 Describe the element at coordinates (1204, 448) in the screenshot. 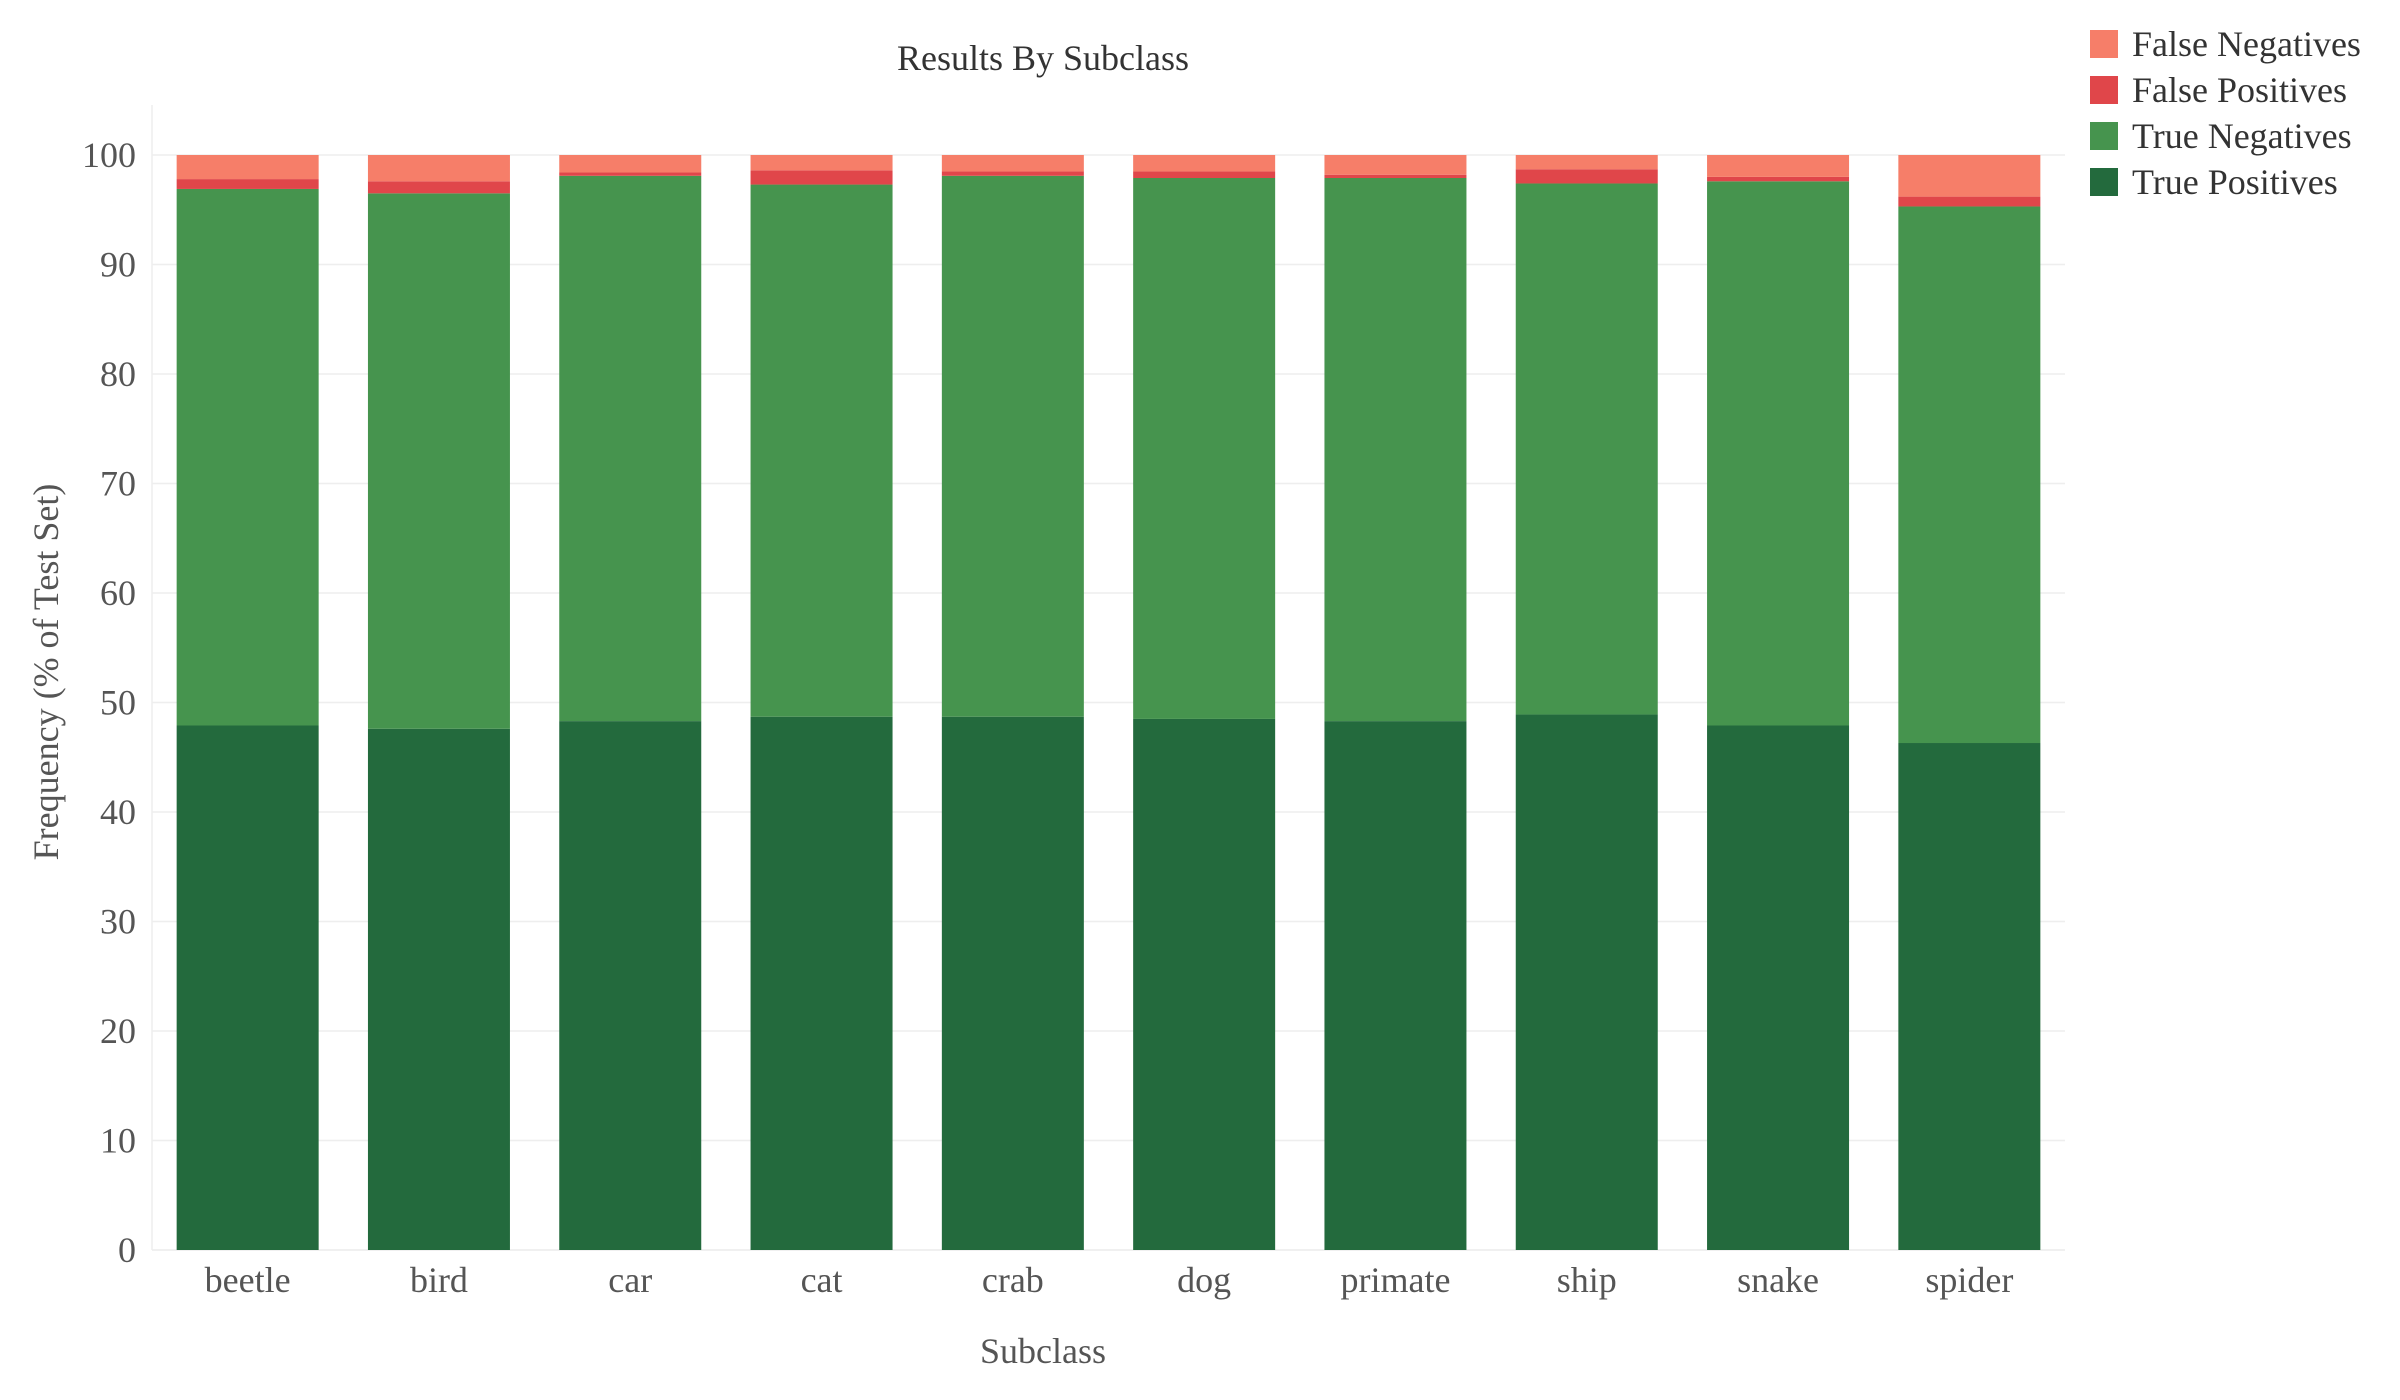

I see `bar-dog-true-negatives` at that location.